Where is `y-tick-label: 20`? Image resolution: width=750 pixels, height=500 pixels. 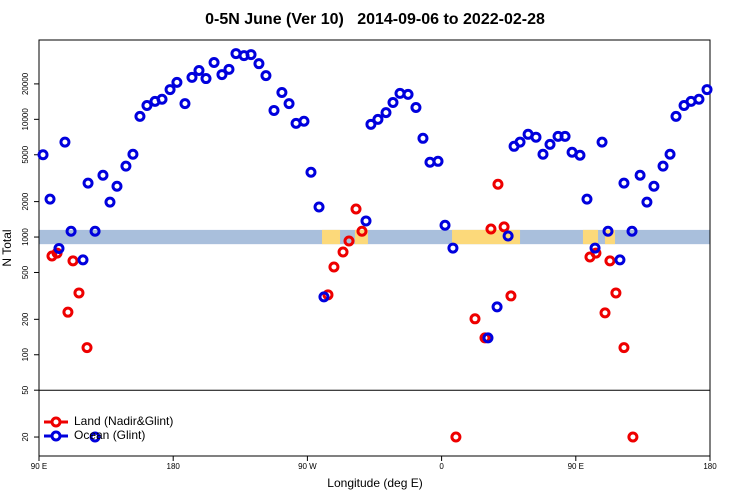
y-tick-label: 20 is located at coordinates (25, 436).